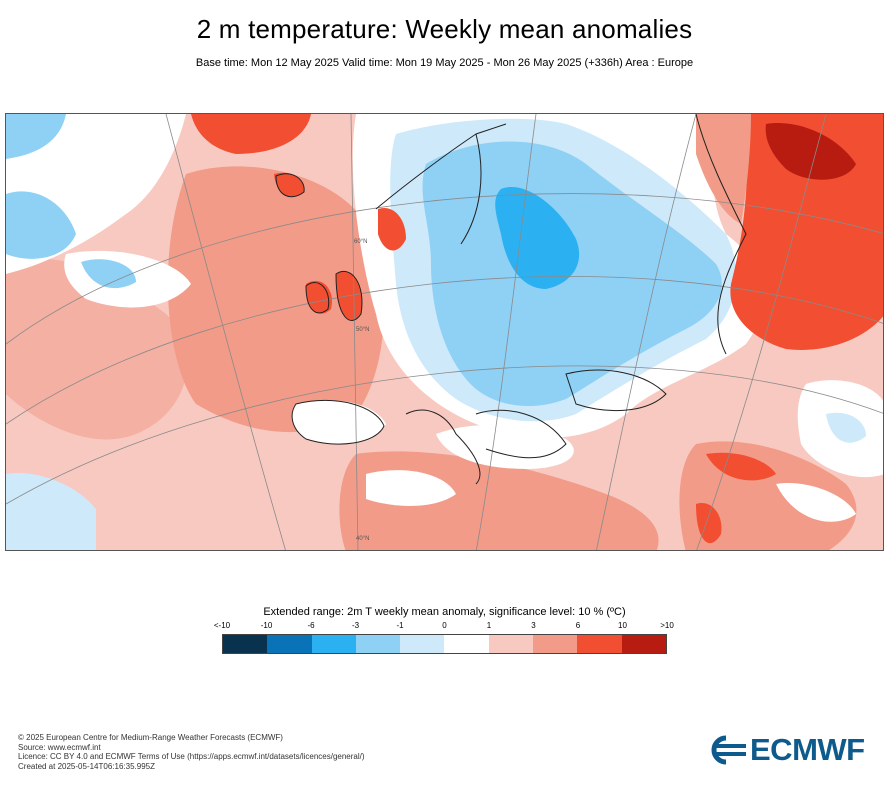 Image resolution: width=889 pixels, height=800 pixels. Describe the element at coordinates (86, 766) in the screenshot. I see `footer-created: Created at 2025-05-14T06:16:35.995Z` at that location.